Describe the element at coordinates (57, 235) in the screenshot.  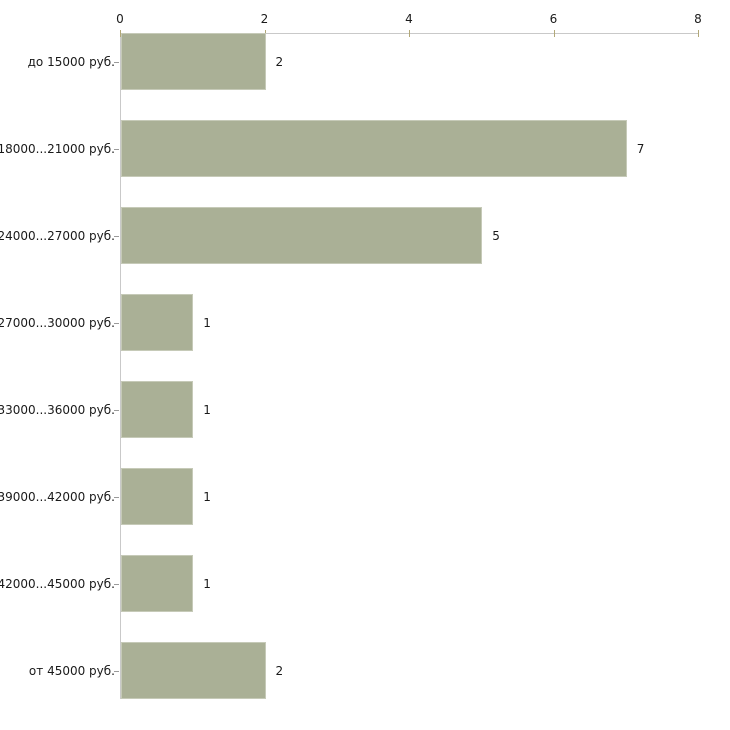
I see `category-label: 24000...27000 руб.` at that location.